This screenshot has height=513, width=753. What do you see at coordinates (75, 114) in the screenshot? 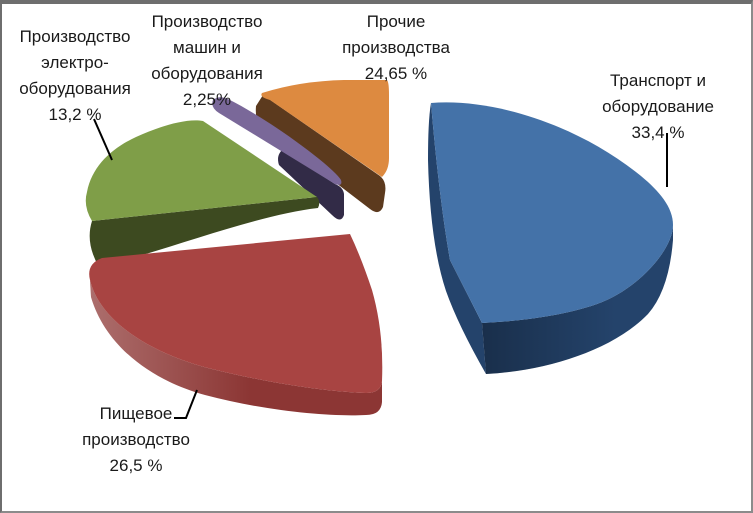
I see `label-value: 13,2 %` at bounding box center [75, 114].